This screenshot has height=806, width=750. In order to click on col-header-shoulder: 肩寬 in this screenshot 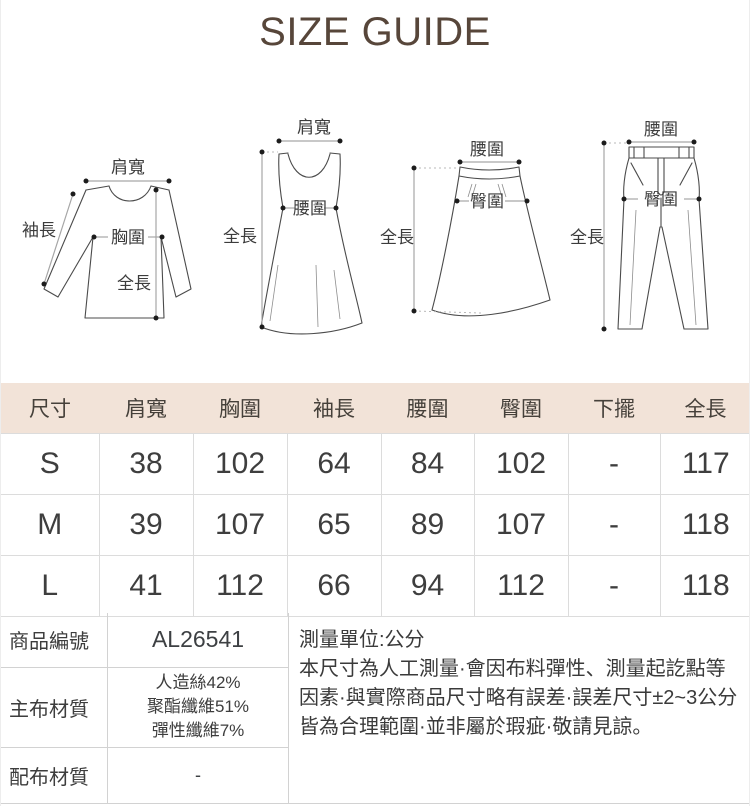, I will do `click(146, 408)`.